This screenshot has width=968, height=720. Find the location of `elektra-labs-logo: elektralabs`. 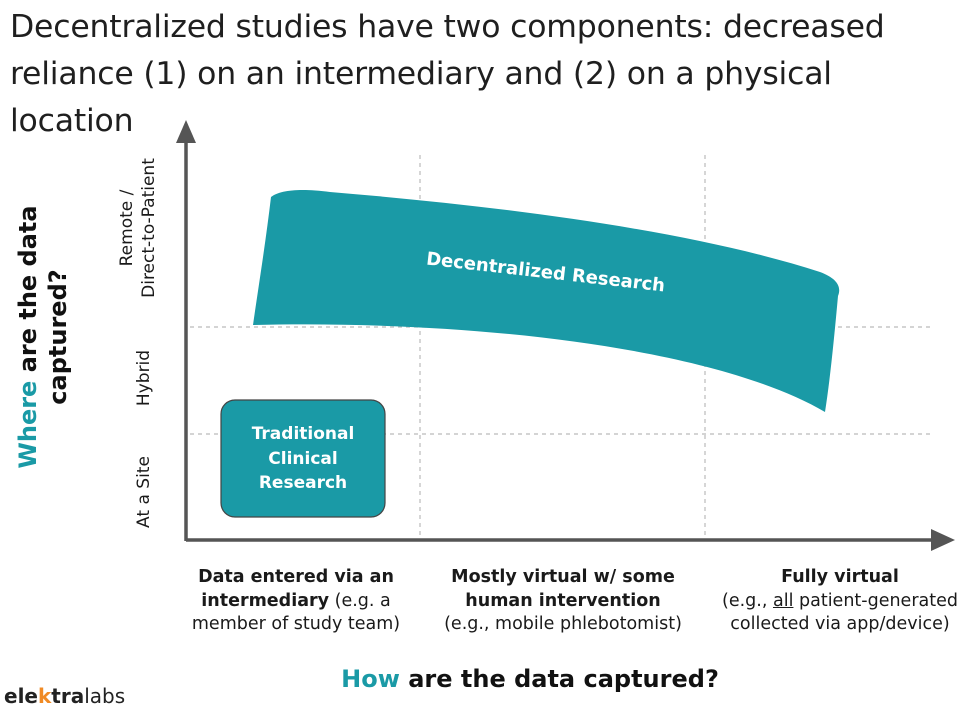

elektra-labs-logo: elektralabs is located at coordinates (64, 696).